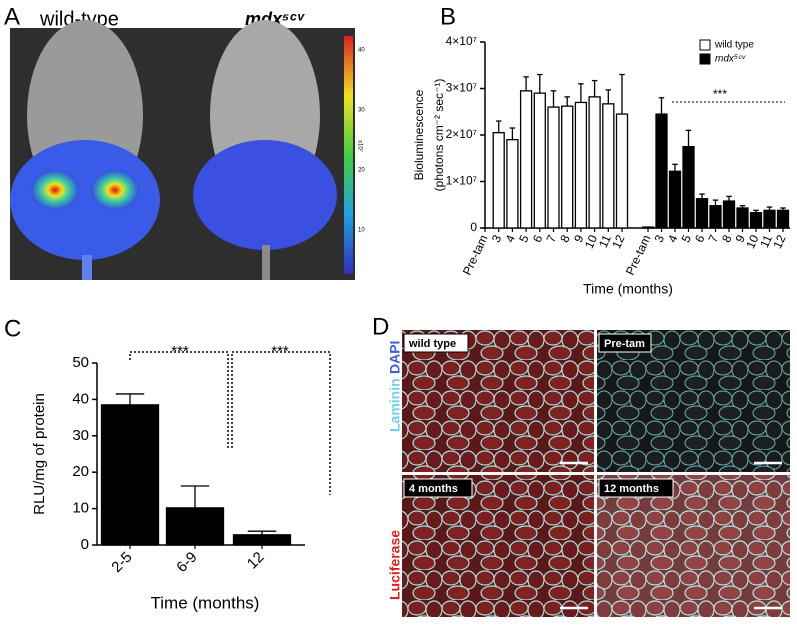  Describe the element at coordinates (359, 146) in the screenshot. I see `scale-unit: x10⁷` at that location.